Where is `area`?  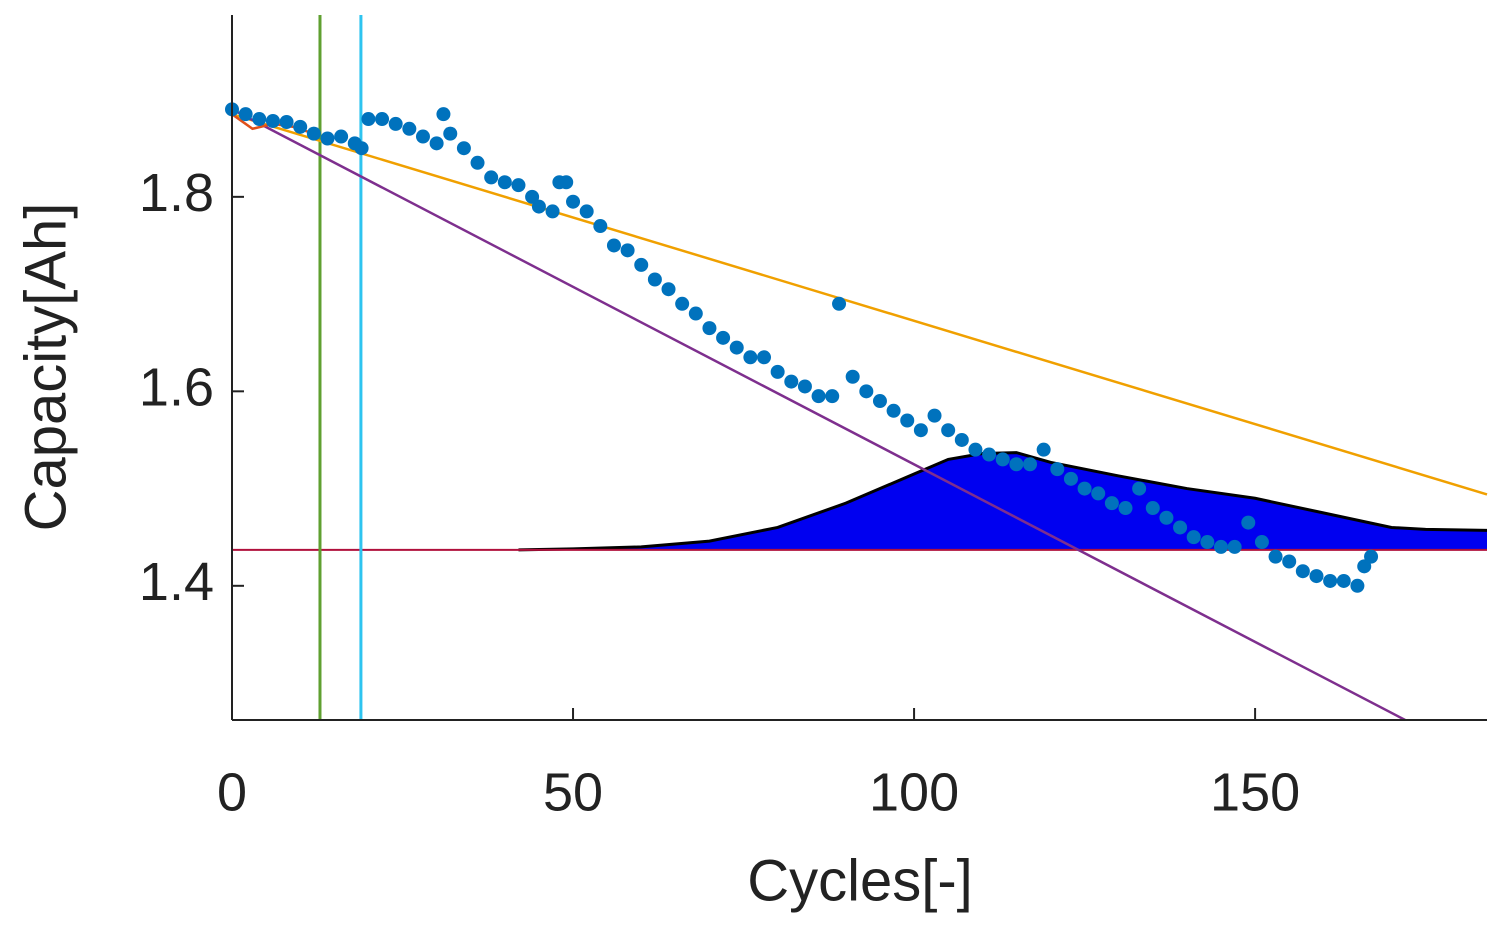
area is located at coordinates (1002, 501).